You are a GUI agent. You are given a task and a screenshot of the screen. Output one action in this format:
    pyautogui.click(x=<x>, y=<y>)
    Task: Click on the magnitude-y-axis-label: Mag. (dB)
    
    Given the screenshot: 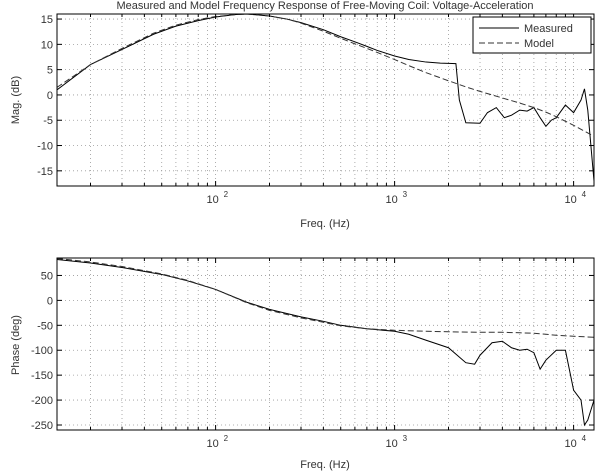 What is the action you would take?
    pyautogui.click(x=16, y=100)
    